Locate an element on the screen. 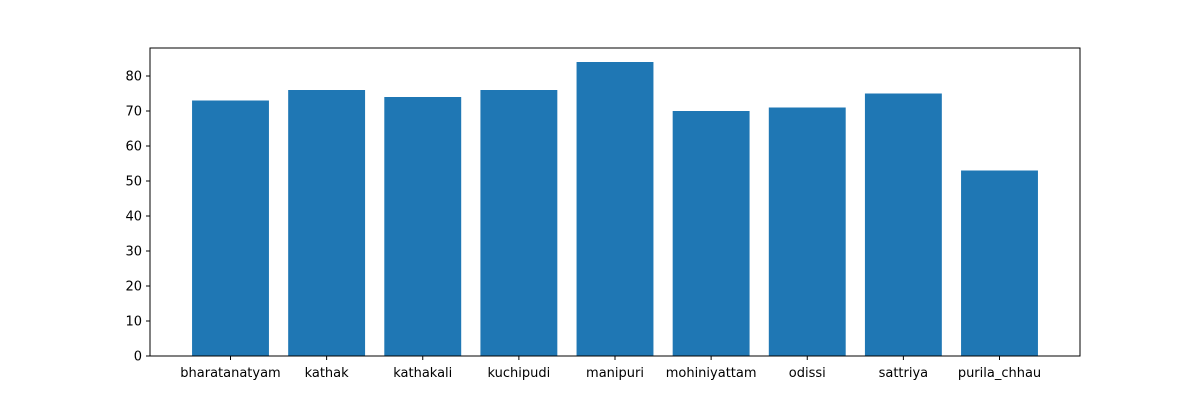  bar-kuchipudi is located at coordinates (519, 223).